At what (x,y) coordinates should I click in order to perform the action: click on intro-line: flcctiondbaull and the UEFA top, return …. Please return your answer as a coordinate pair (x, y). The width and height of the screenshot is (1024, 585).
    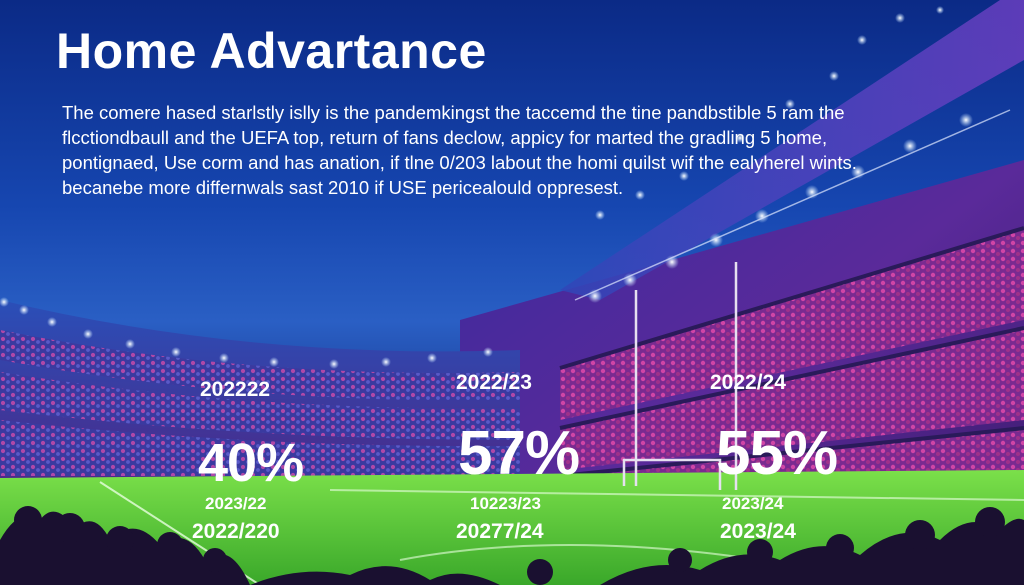
    Looking at the image, I should click on (445, 137).